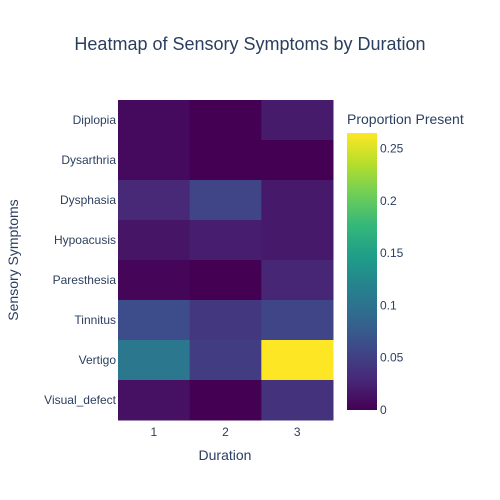 Image resolution: width=500 pixels, height=500 pixels. I want to click on colorbar-tick-label: 0.05, so click(392, 358).